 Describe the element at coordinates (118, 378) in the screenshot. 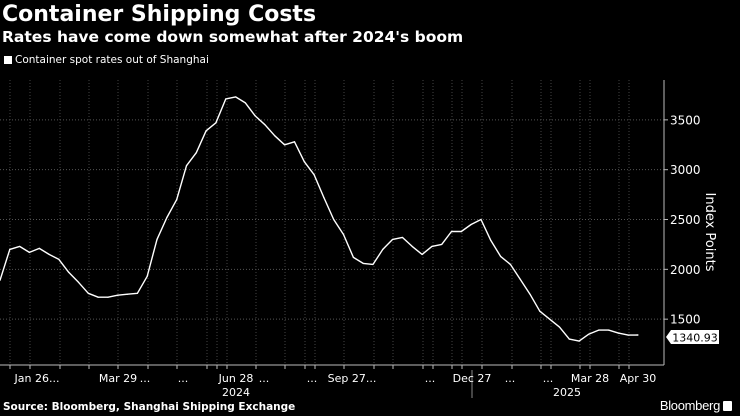

I see `x-tick-label: Mar 29` at that location.